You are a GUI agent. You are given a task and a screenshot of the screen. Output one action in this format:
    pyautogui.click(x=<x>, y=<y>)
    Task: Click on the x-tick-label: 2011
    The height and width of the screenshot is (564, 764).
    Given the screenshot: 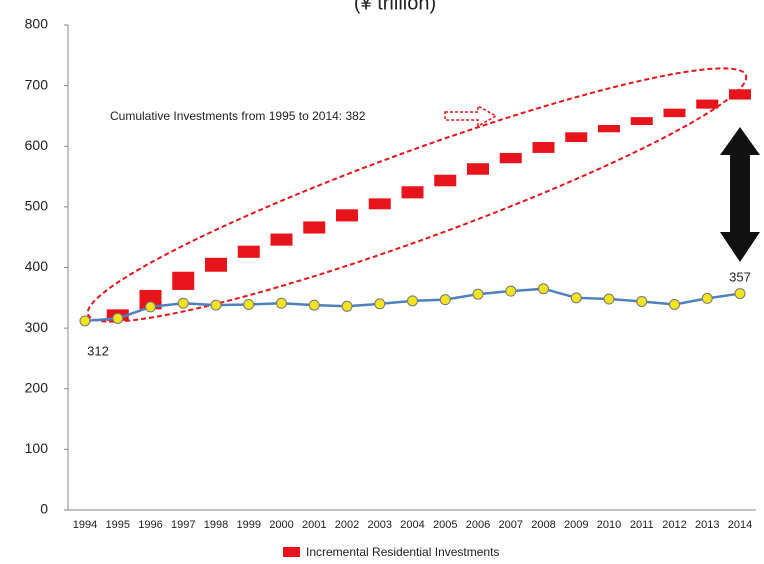 What is the action you would take?
    pyautogui.click(x=642, y=525)
    